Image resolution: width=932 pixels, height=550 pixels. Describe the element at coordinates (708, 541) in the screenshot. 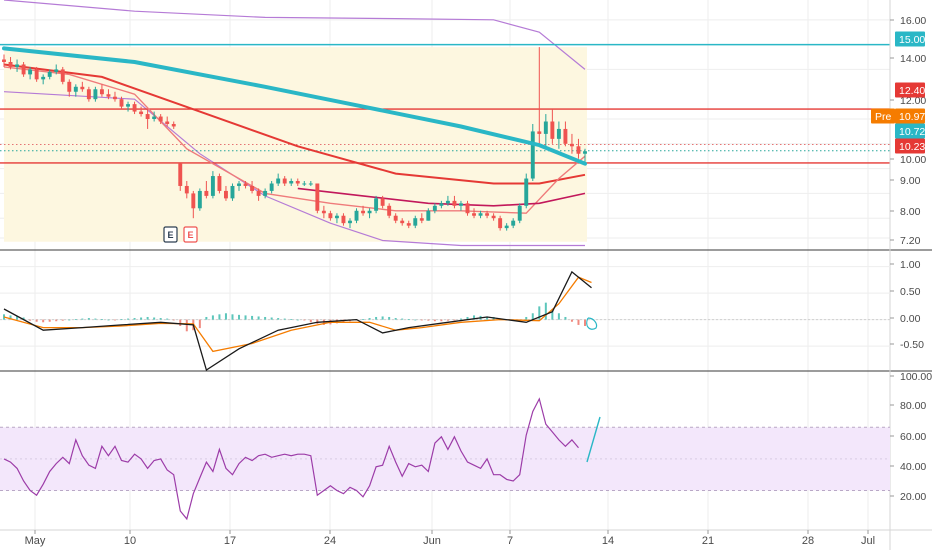

I see `time-axis-label: 21` at that location.